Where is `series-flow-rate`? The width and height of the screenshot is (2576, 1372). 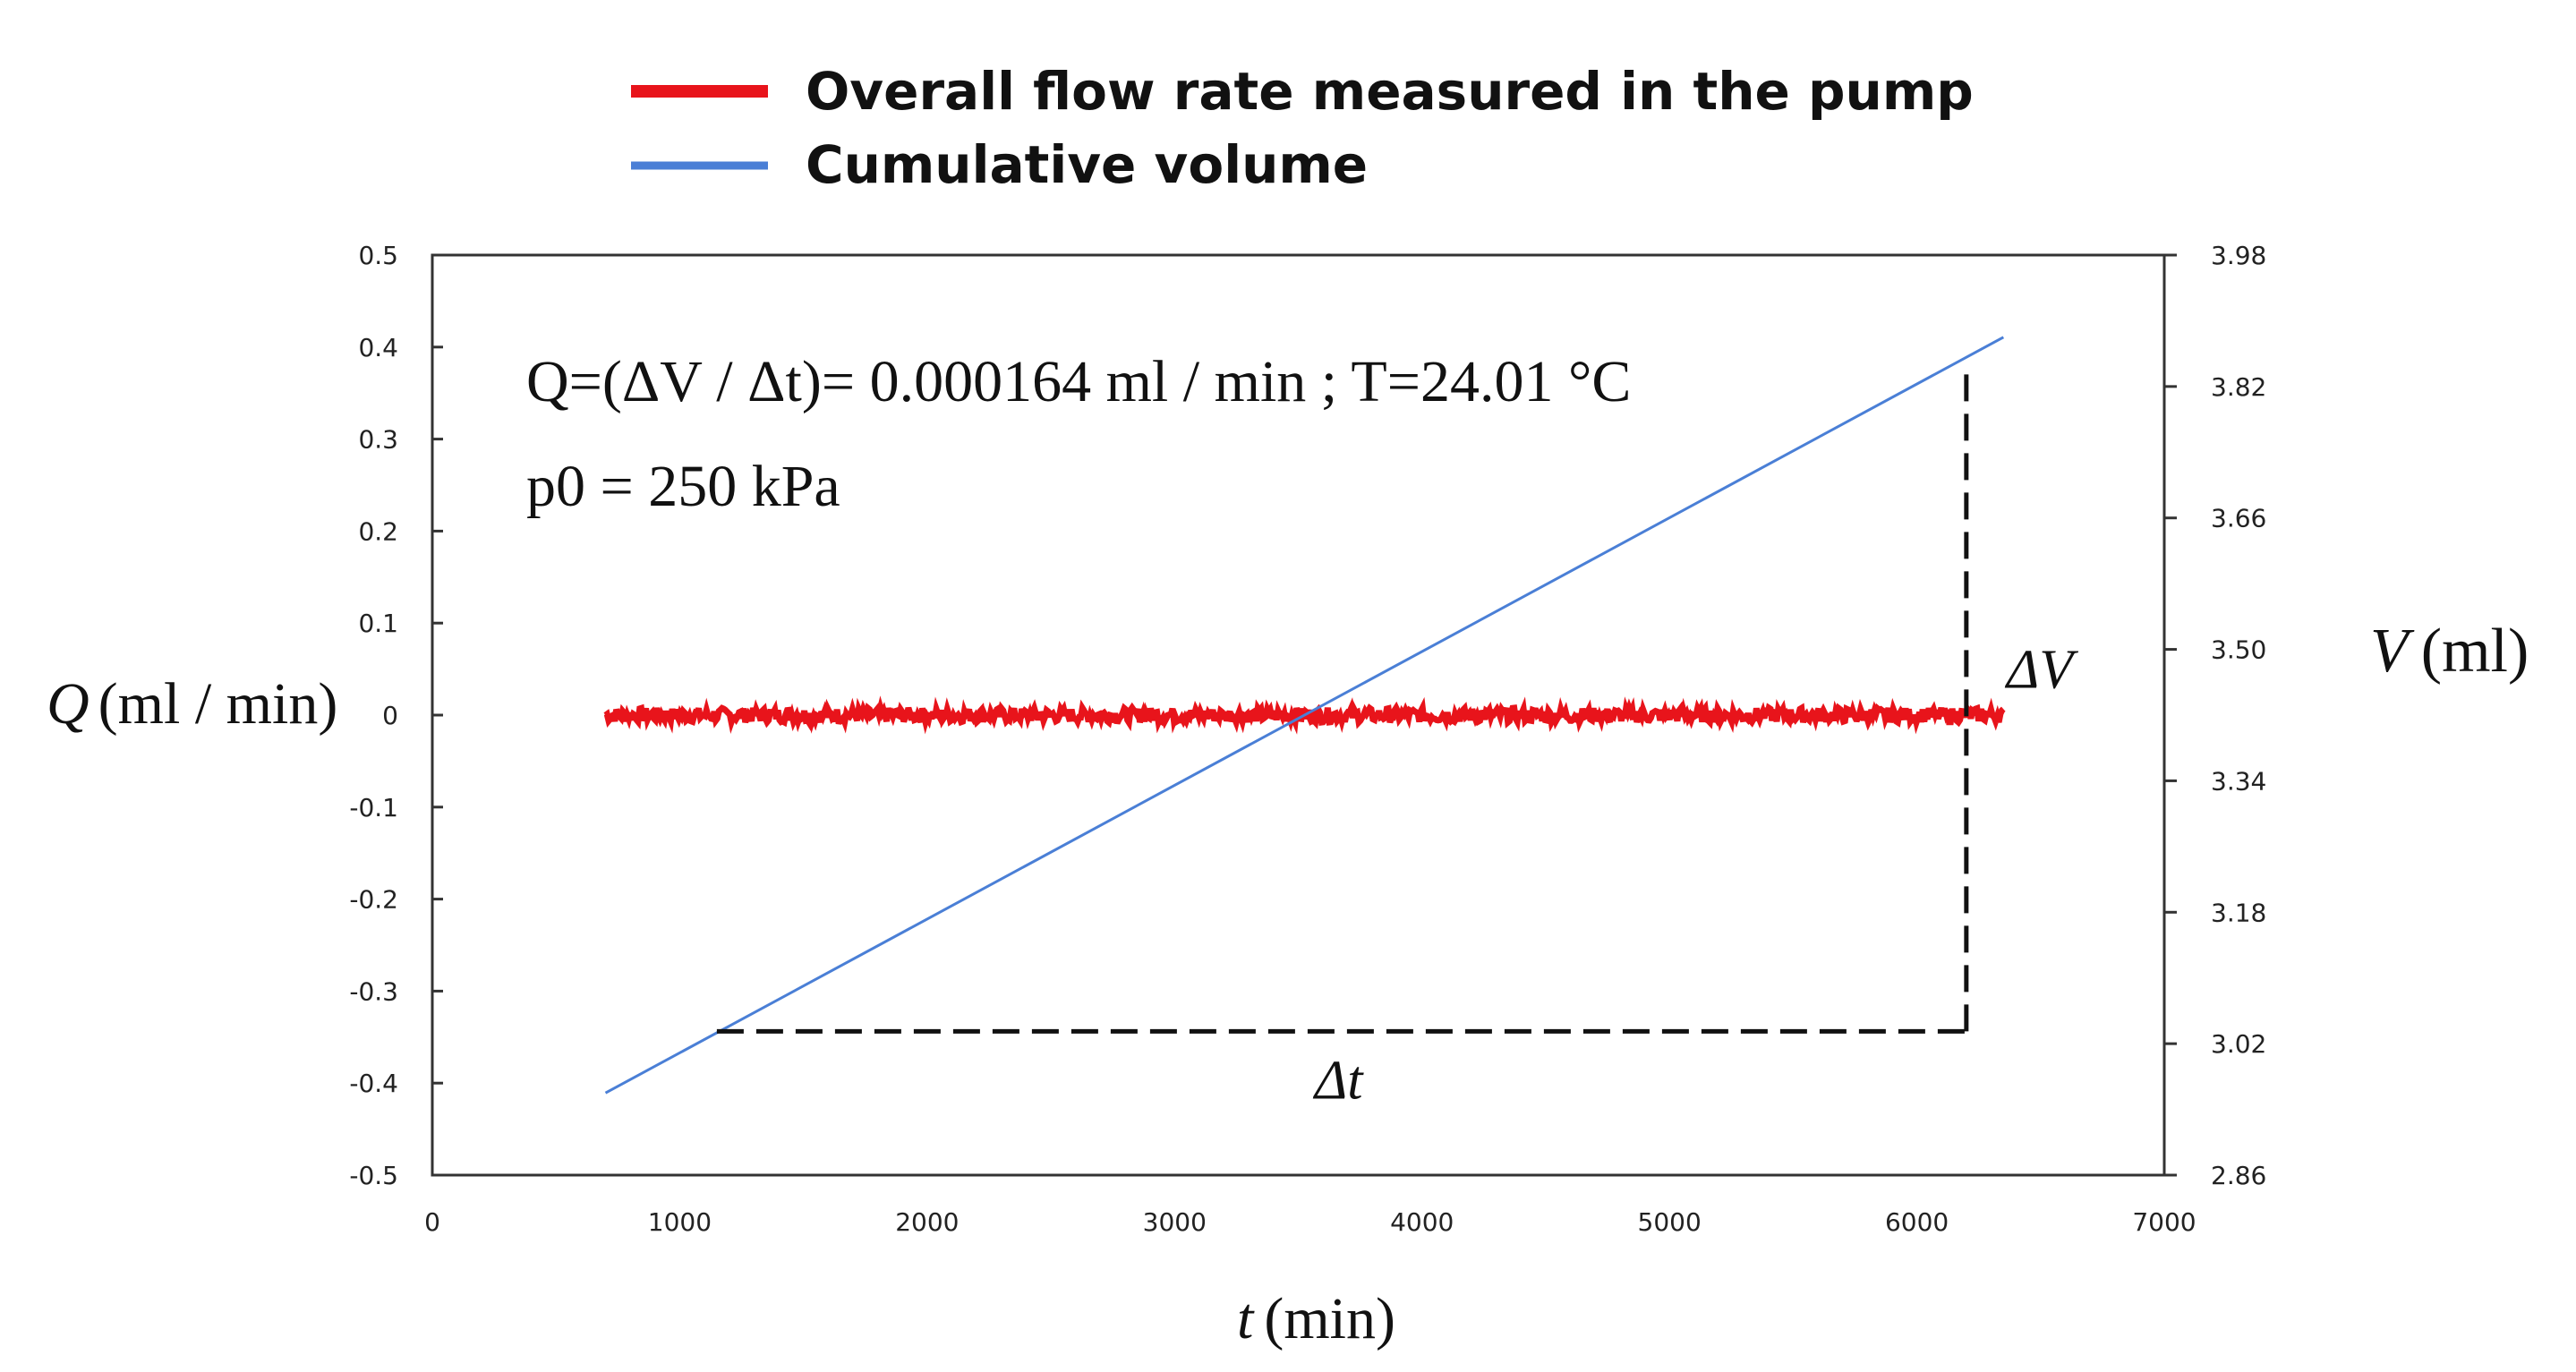 series-flow-rate is located at coordinates (1304, 715).